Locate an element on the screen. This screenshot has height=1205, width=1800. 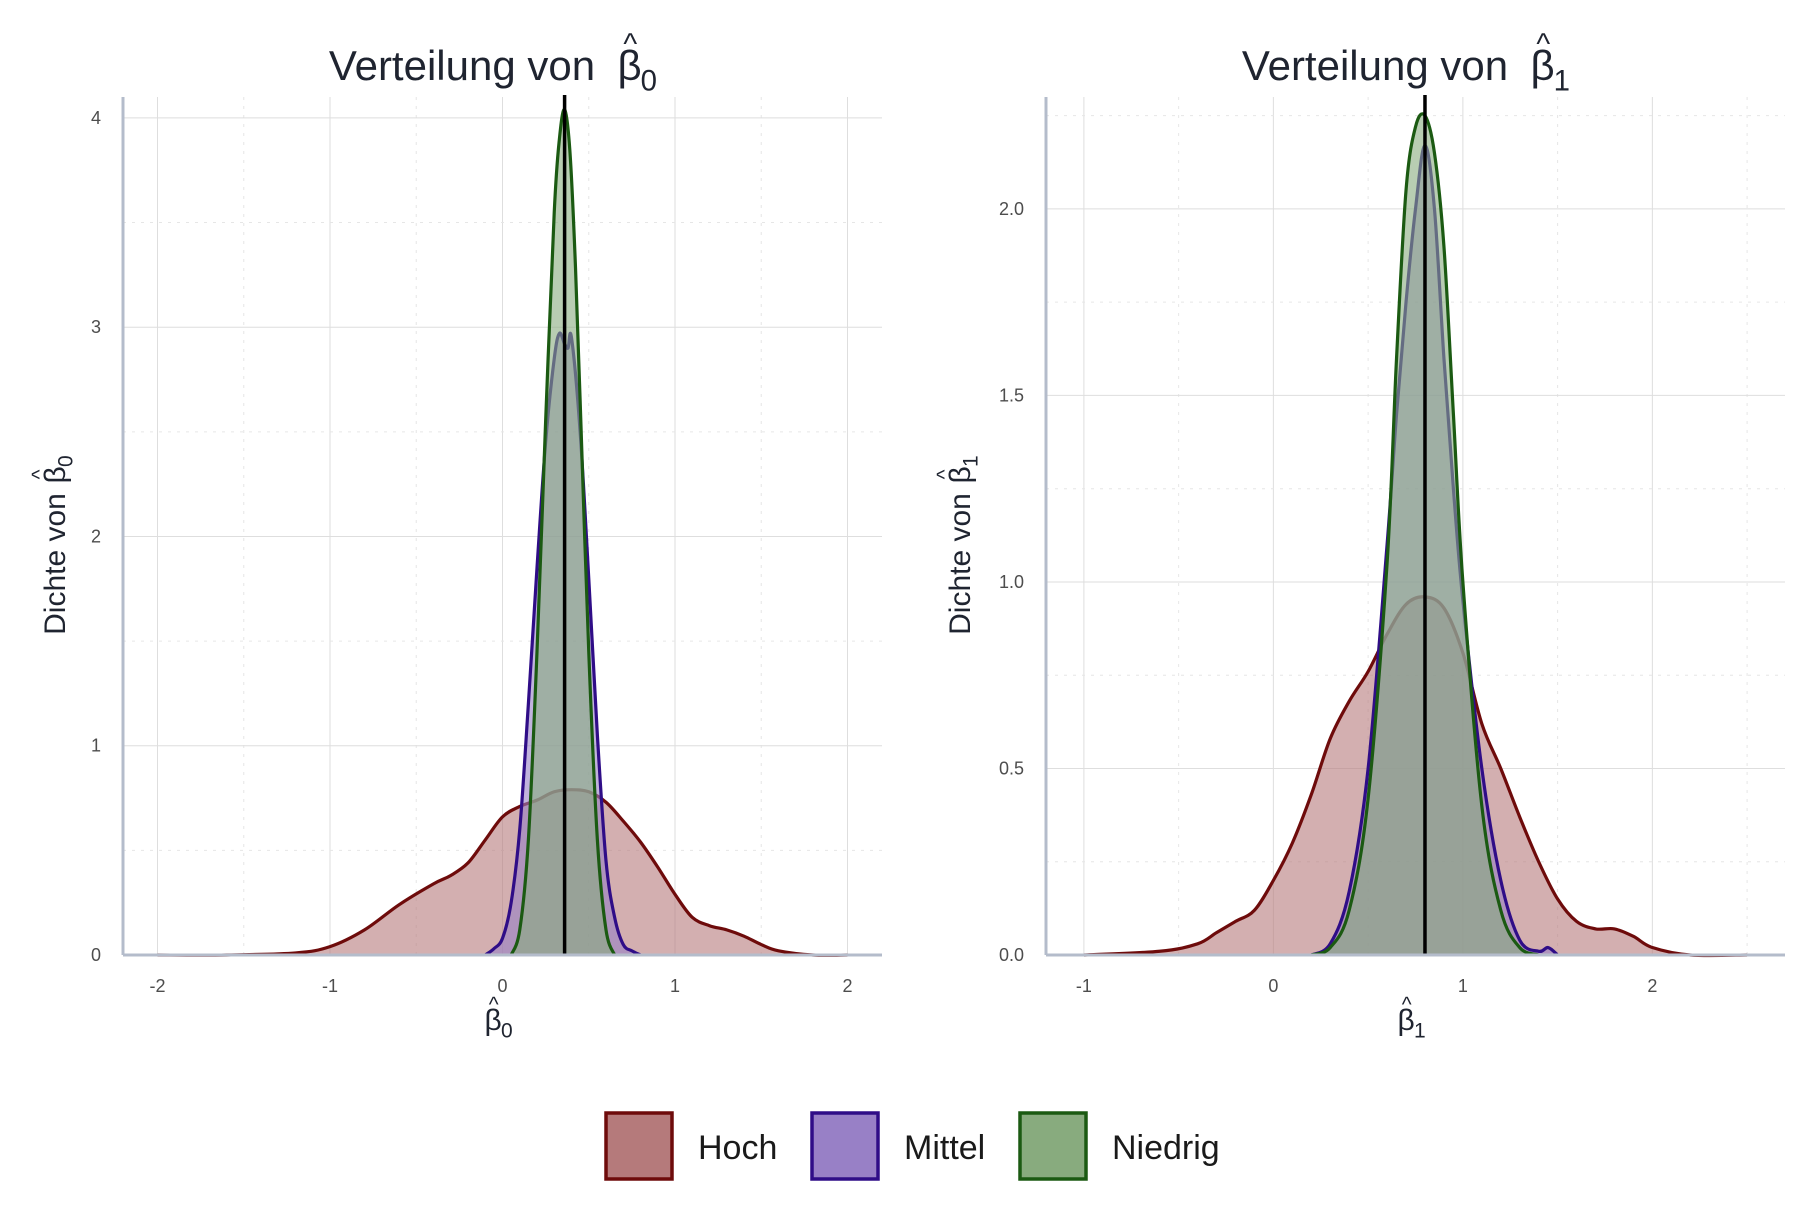
x-tick-label: -2 is located at coordinates (157, 986).